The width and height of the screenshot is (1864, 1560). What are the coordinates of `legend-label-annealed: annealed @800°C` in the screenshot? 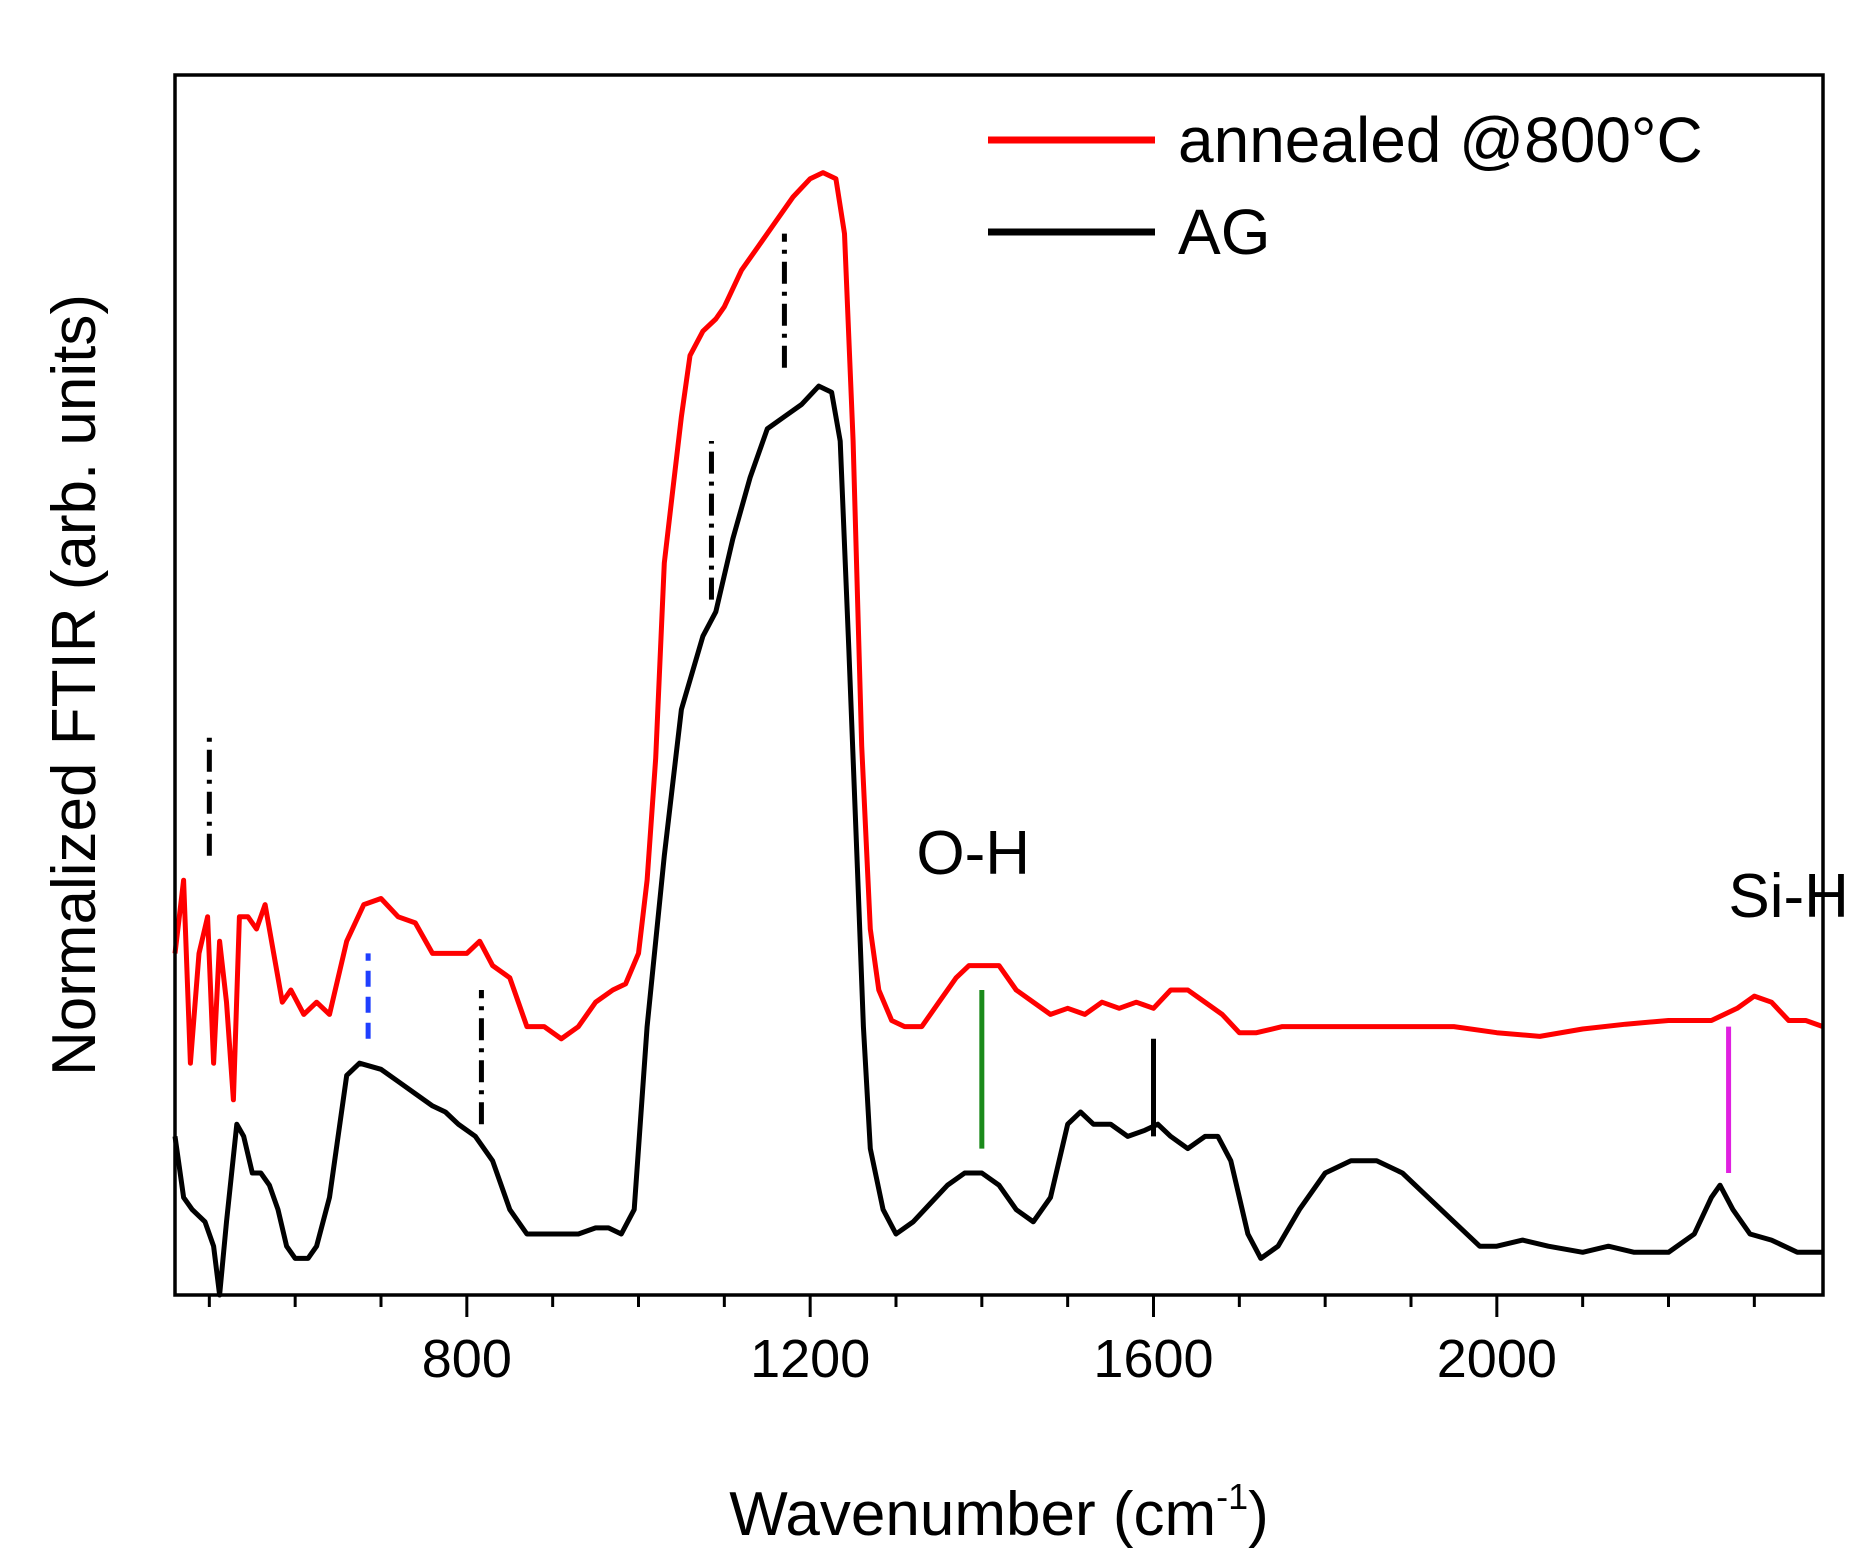 It's located at (1440, 140).